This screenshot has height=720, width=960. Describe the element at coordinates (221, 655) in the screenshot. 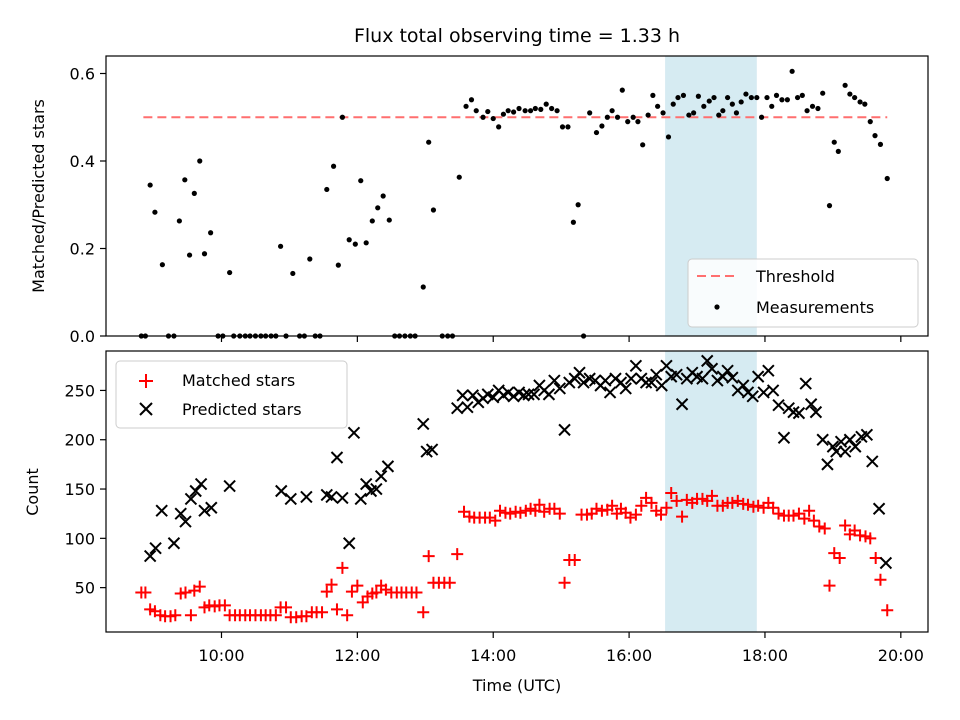

I see `x-tick-label: 10:00` at that location.